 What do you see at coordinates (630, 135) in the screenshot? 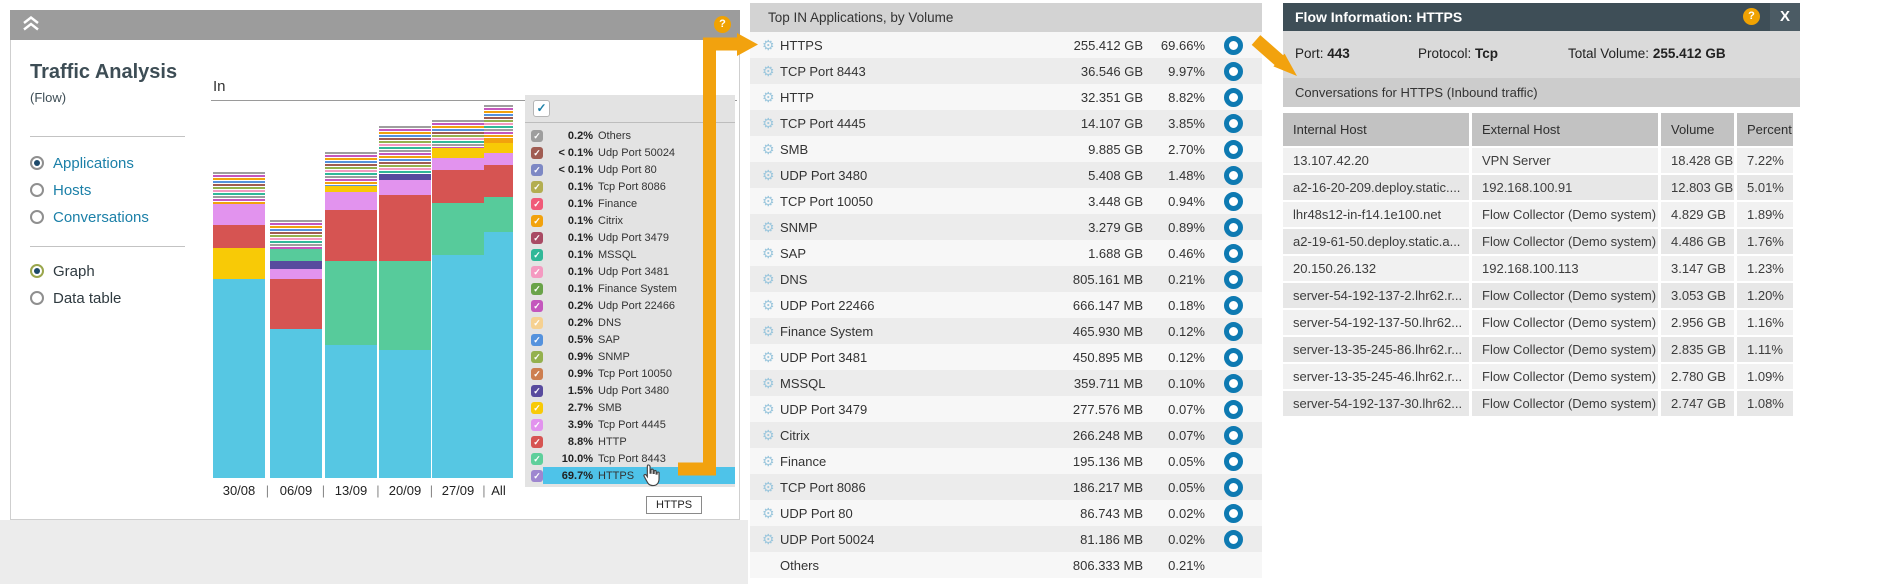
I see `legend-item-Others: ✓ 0.2% Others` at bounding box center [630, 135].